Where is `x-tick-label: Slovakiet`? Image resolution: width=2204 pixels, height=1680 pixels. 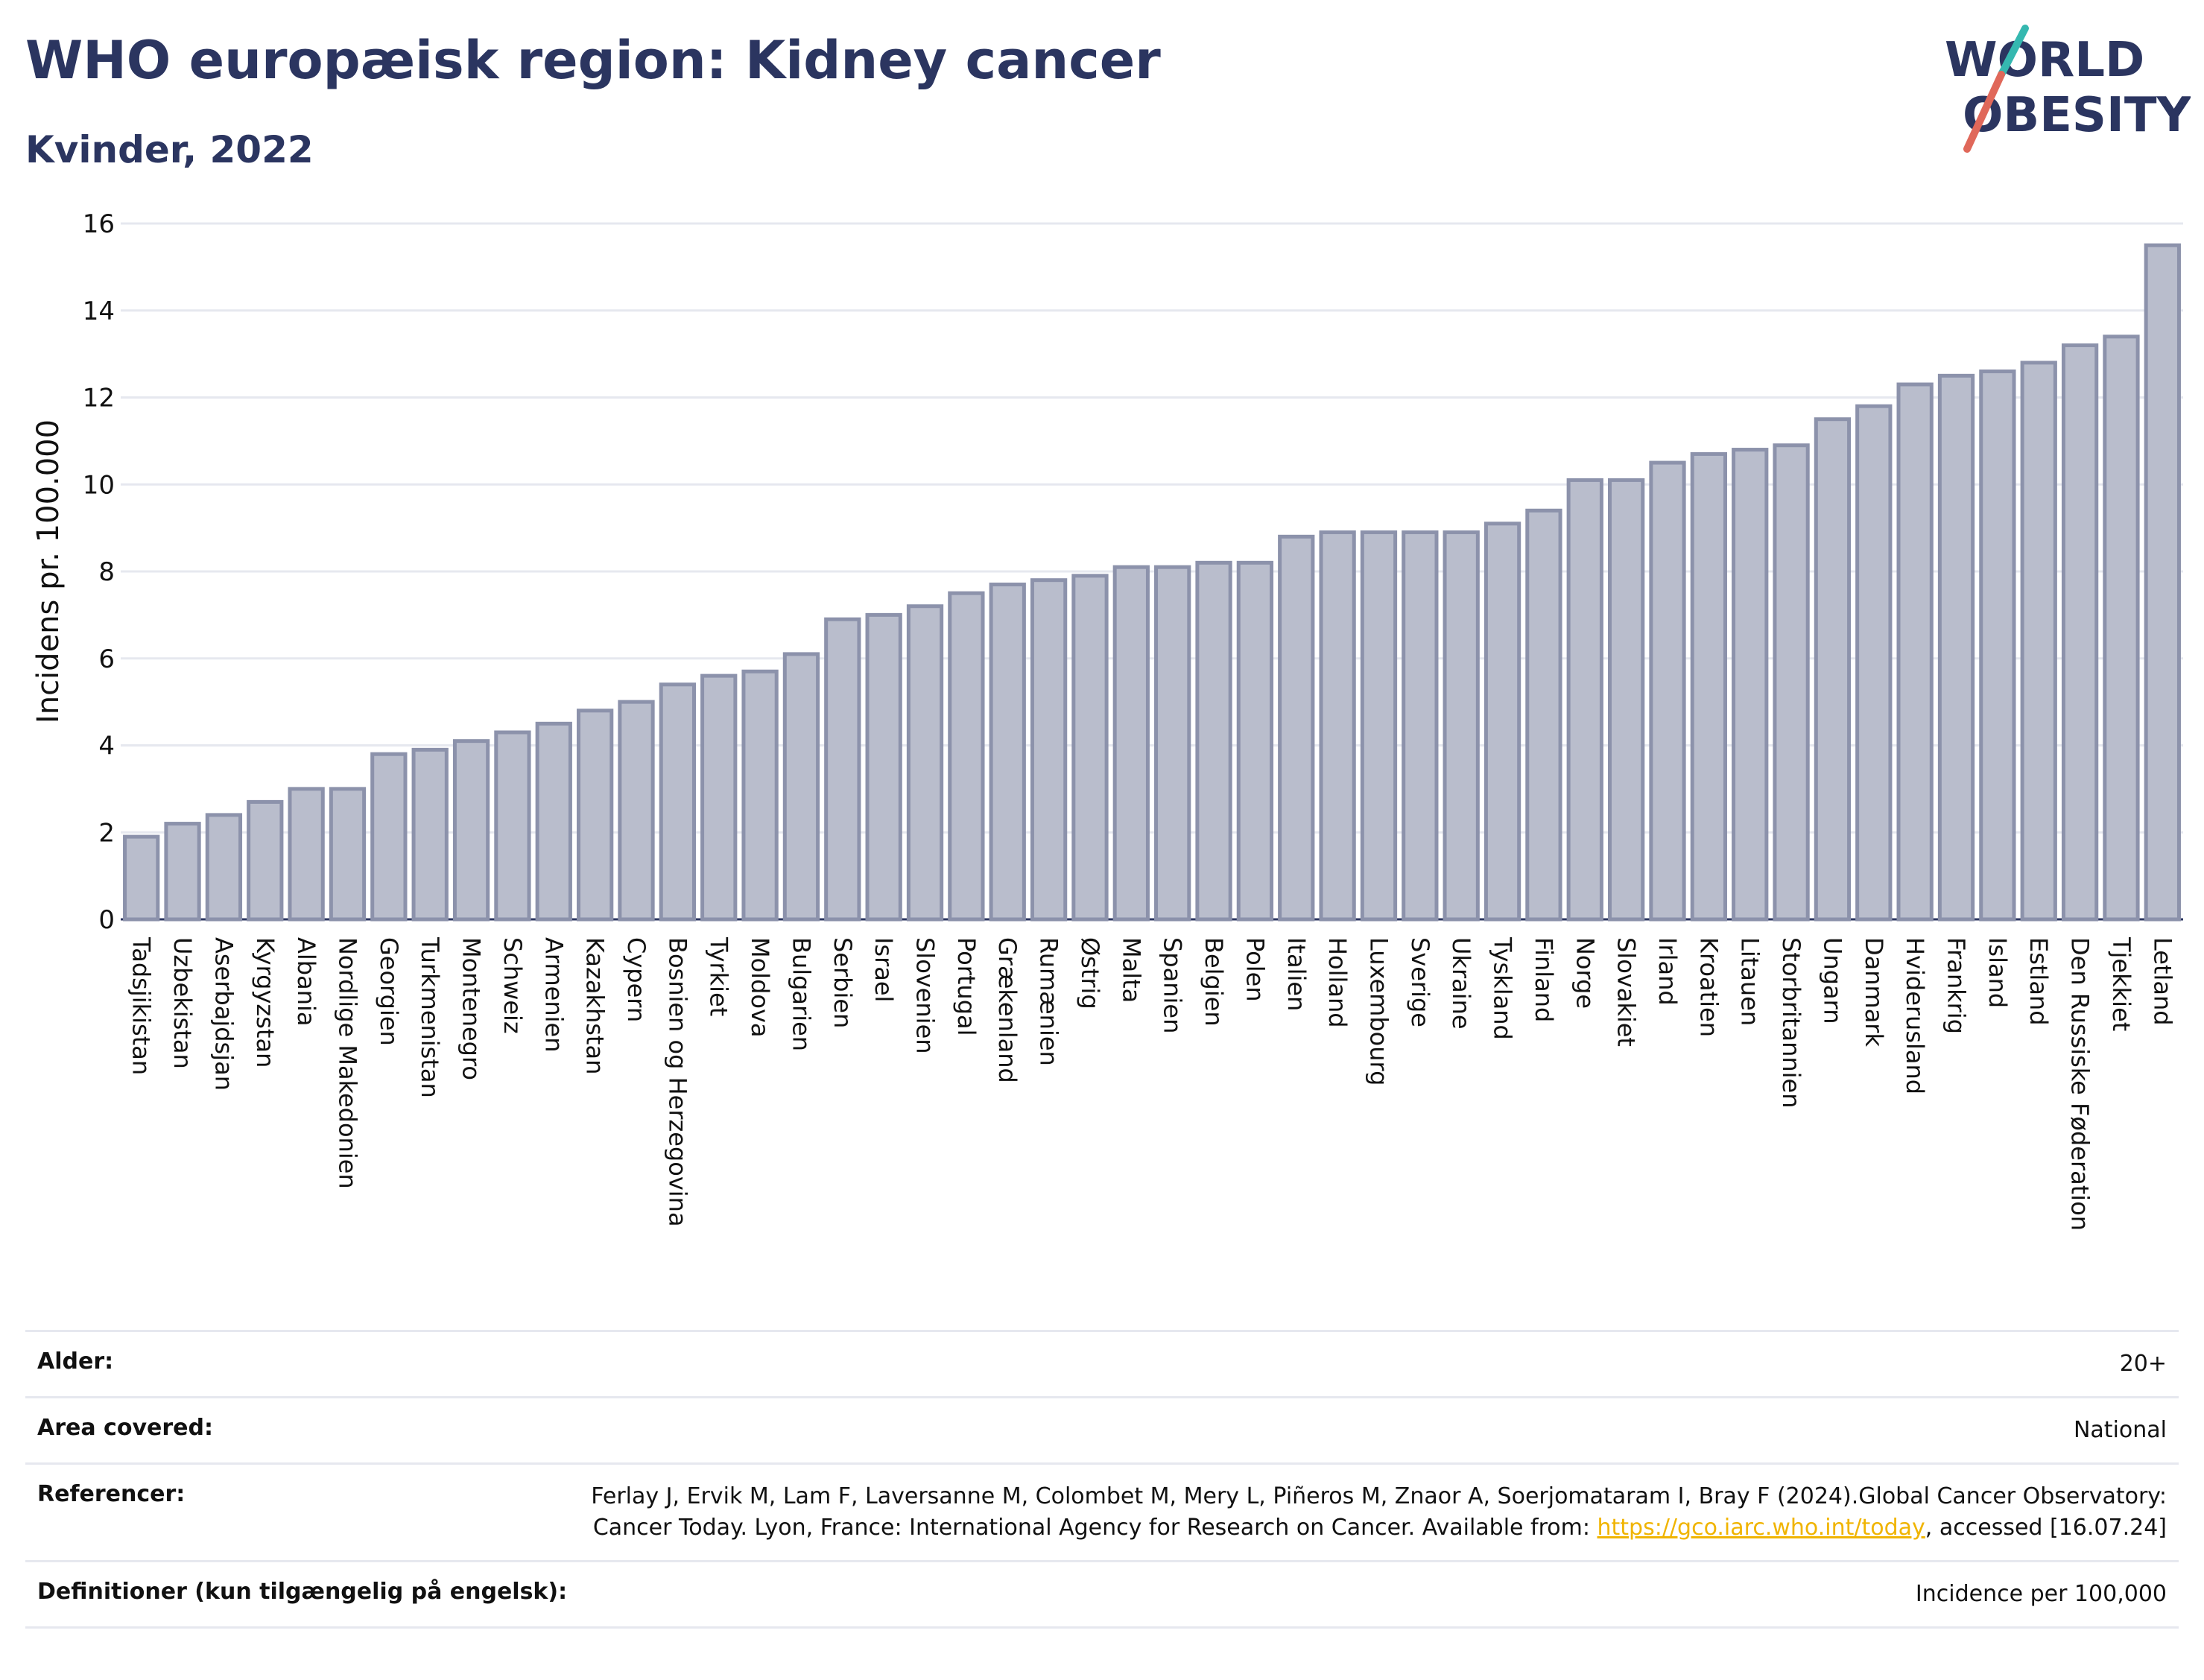 x-tick-label: Slovakiet is located at coordinates (1626, 992).